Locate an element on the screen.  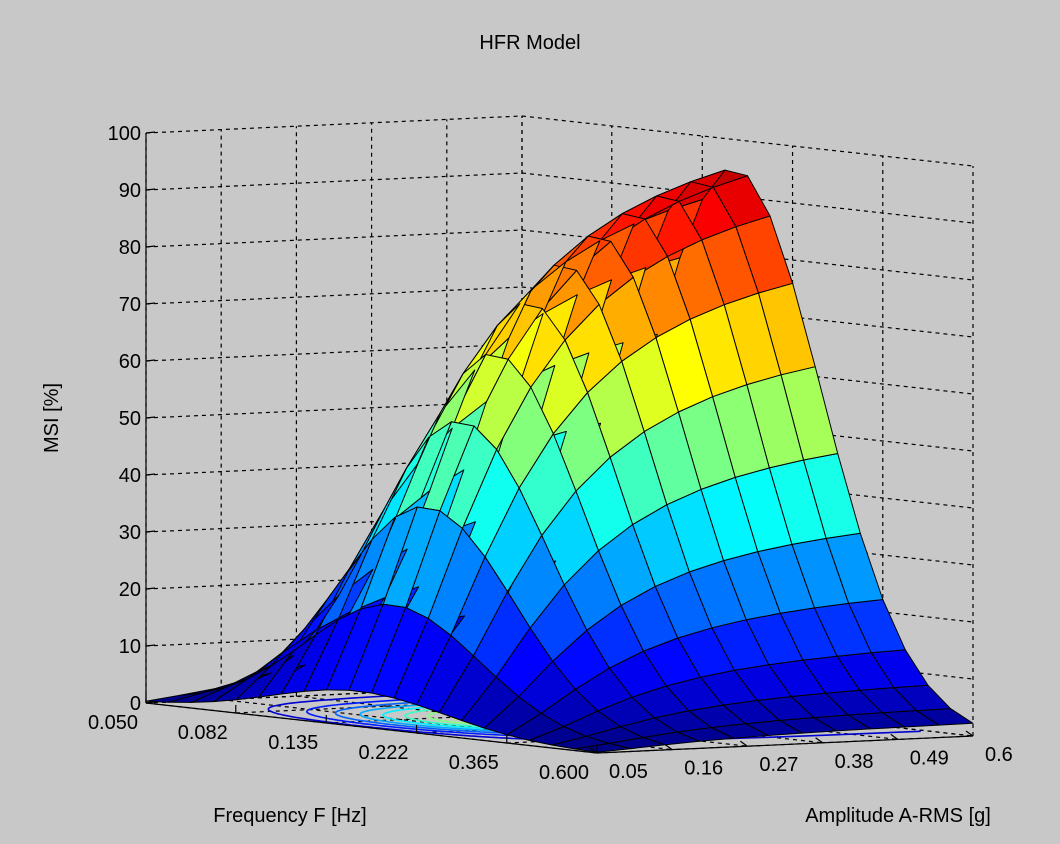
chart-title: HFR Model is located at coordinates (529, 43).